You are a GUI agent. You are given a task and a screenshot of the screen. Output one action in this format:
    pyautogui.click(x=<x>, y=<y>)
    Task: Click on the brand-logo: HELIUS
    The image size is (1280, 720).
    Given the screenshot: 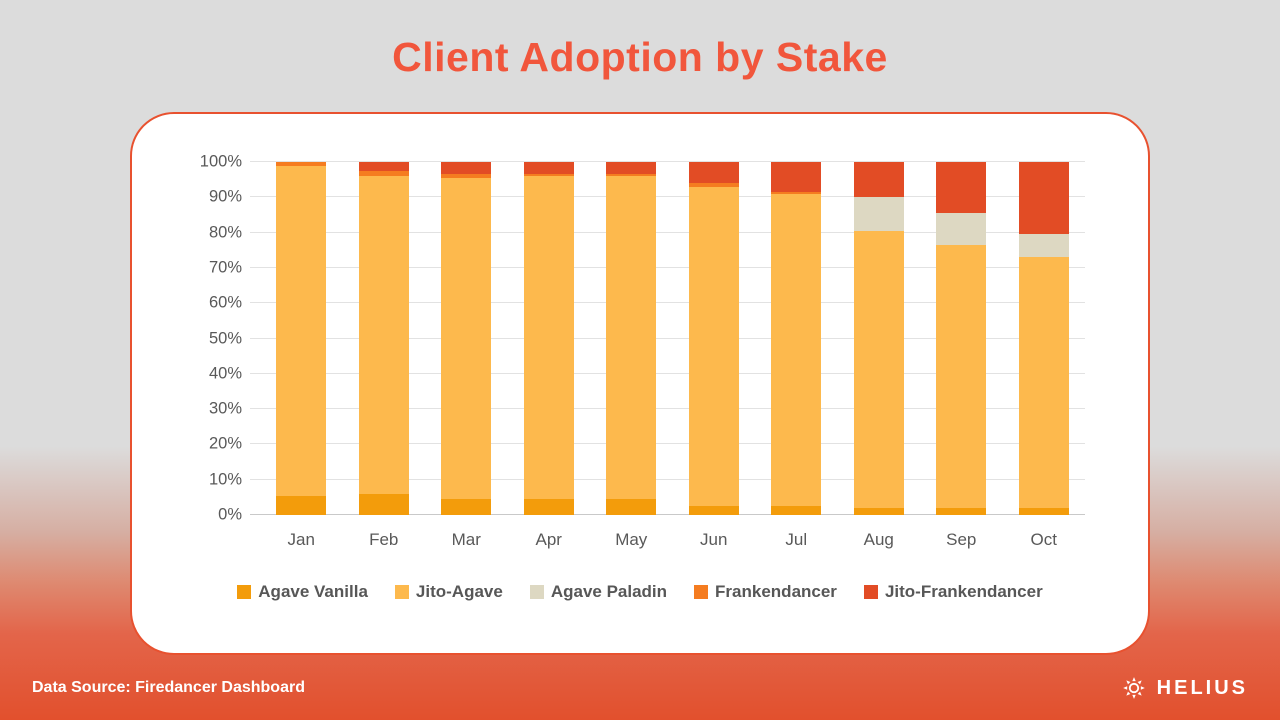 What is the action you would take?
    pyautogui.click(x=1184, y=688)
    